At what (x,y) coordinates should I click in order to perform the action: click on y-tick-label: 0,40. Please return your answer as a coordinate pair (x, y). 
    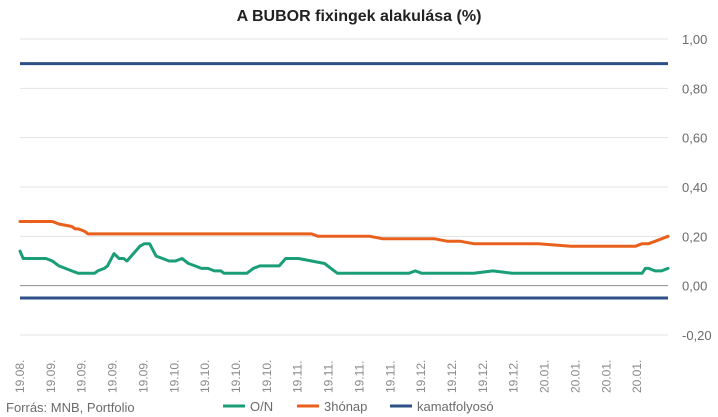
    Looking at the image, I should click on (694, 187).